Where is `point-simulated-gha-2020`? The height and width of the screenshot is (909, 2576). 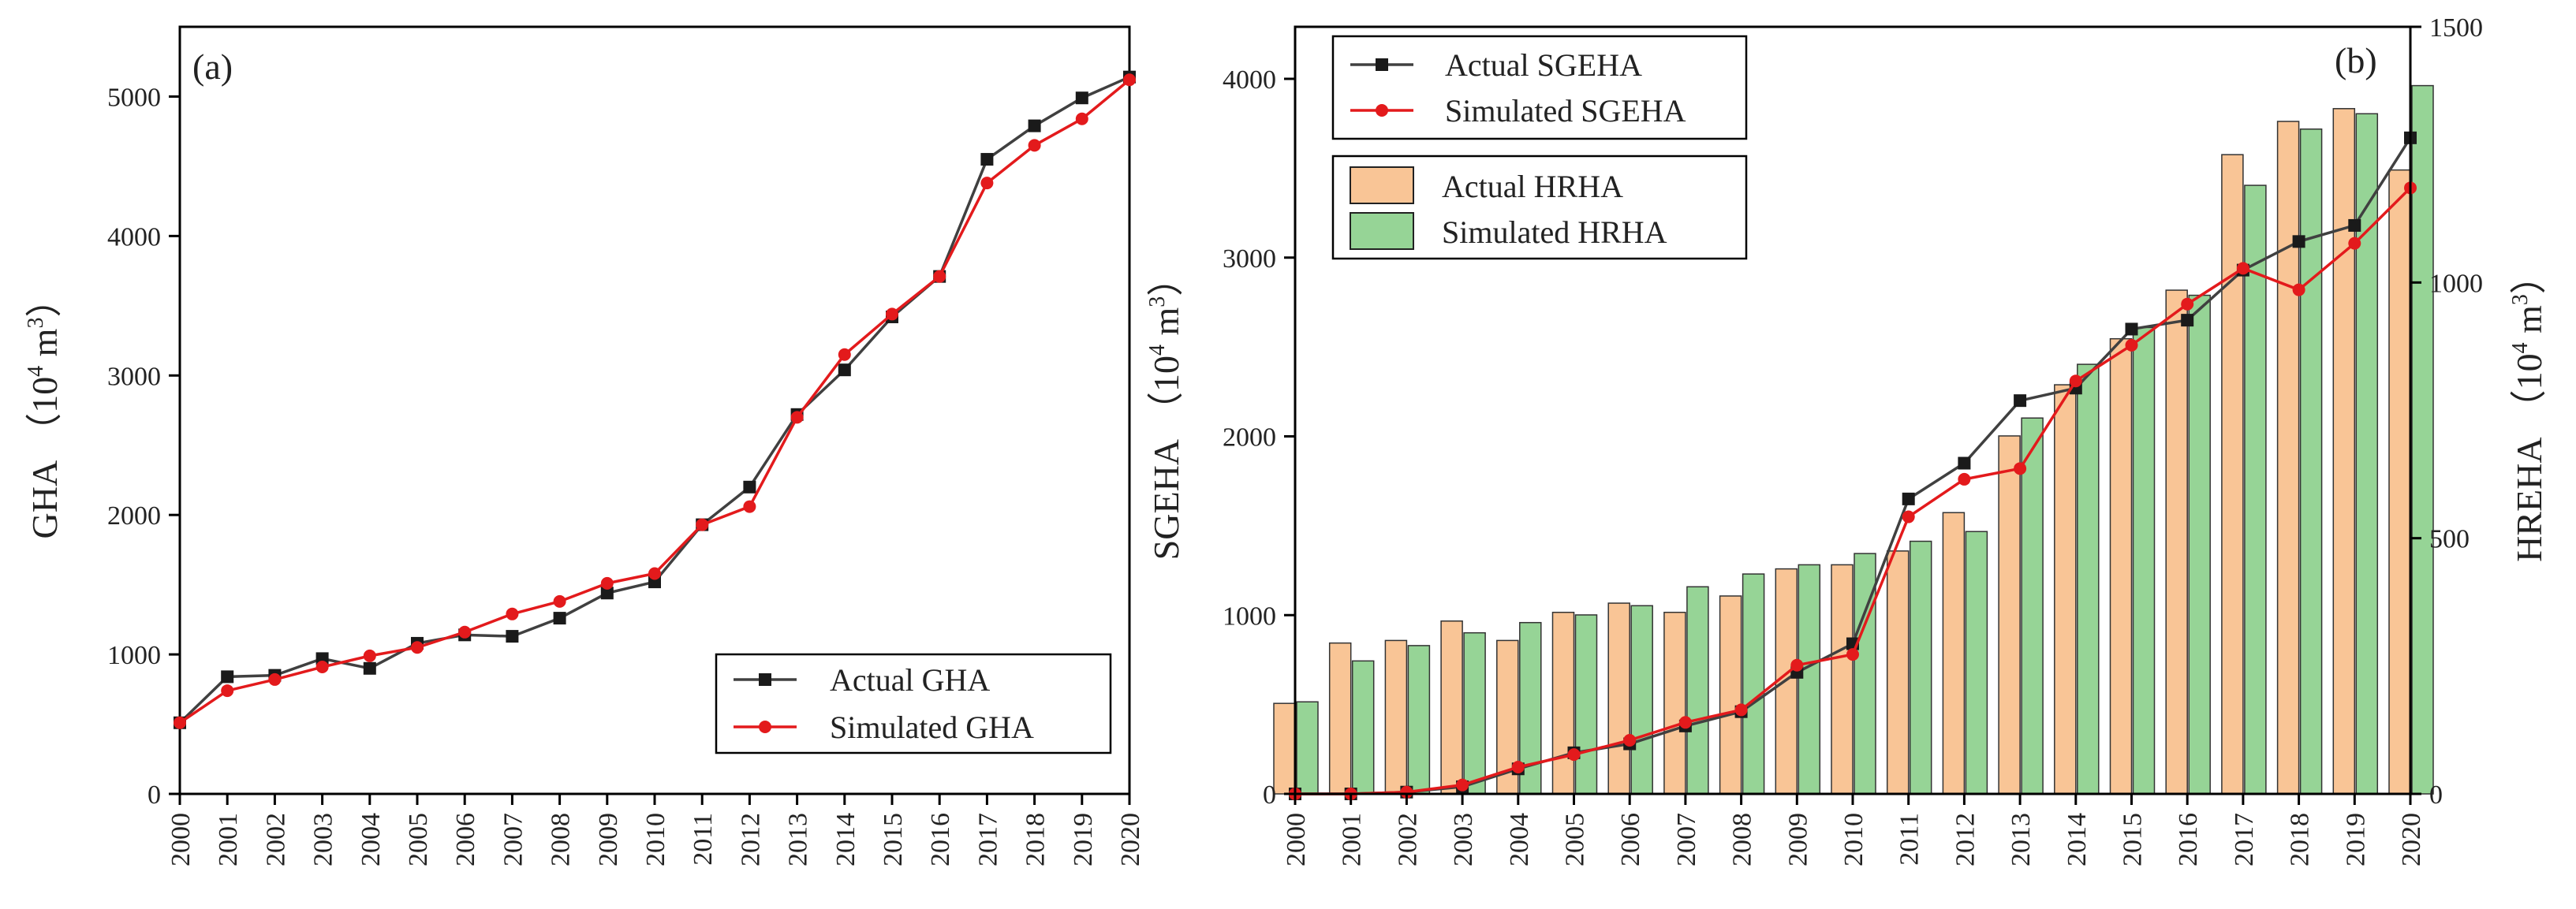 point-simulated-gha-2020 is located at coordinates (1129, 80).